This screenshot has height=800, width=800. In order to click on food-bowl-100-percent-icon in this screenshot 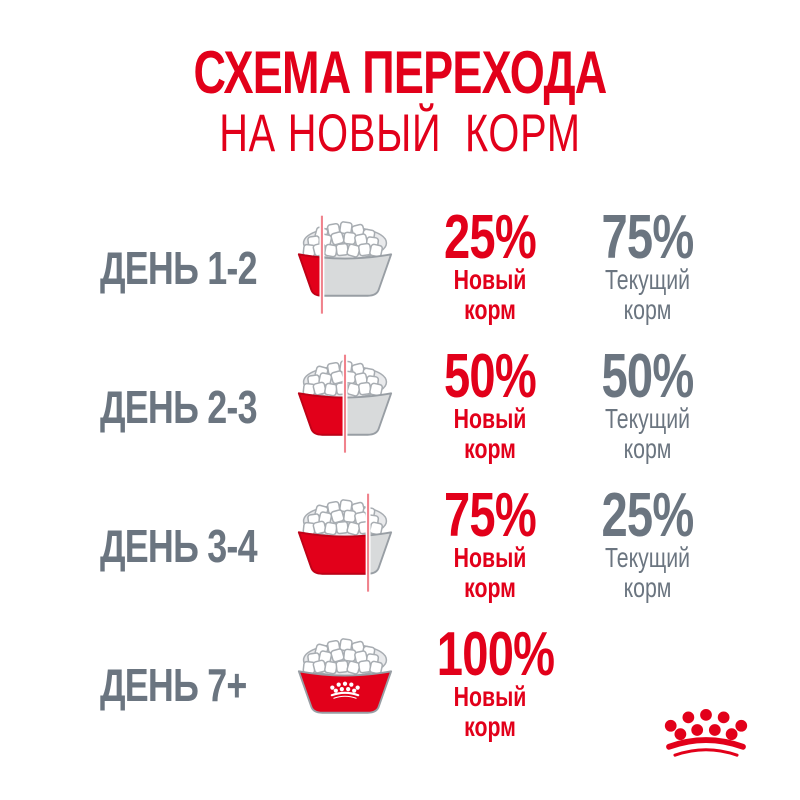, I will do `click(345, 684)`.